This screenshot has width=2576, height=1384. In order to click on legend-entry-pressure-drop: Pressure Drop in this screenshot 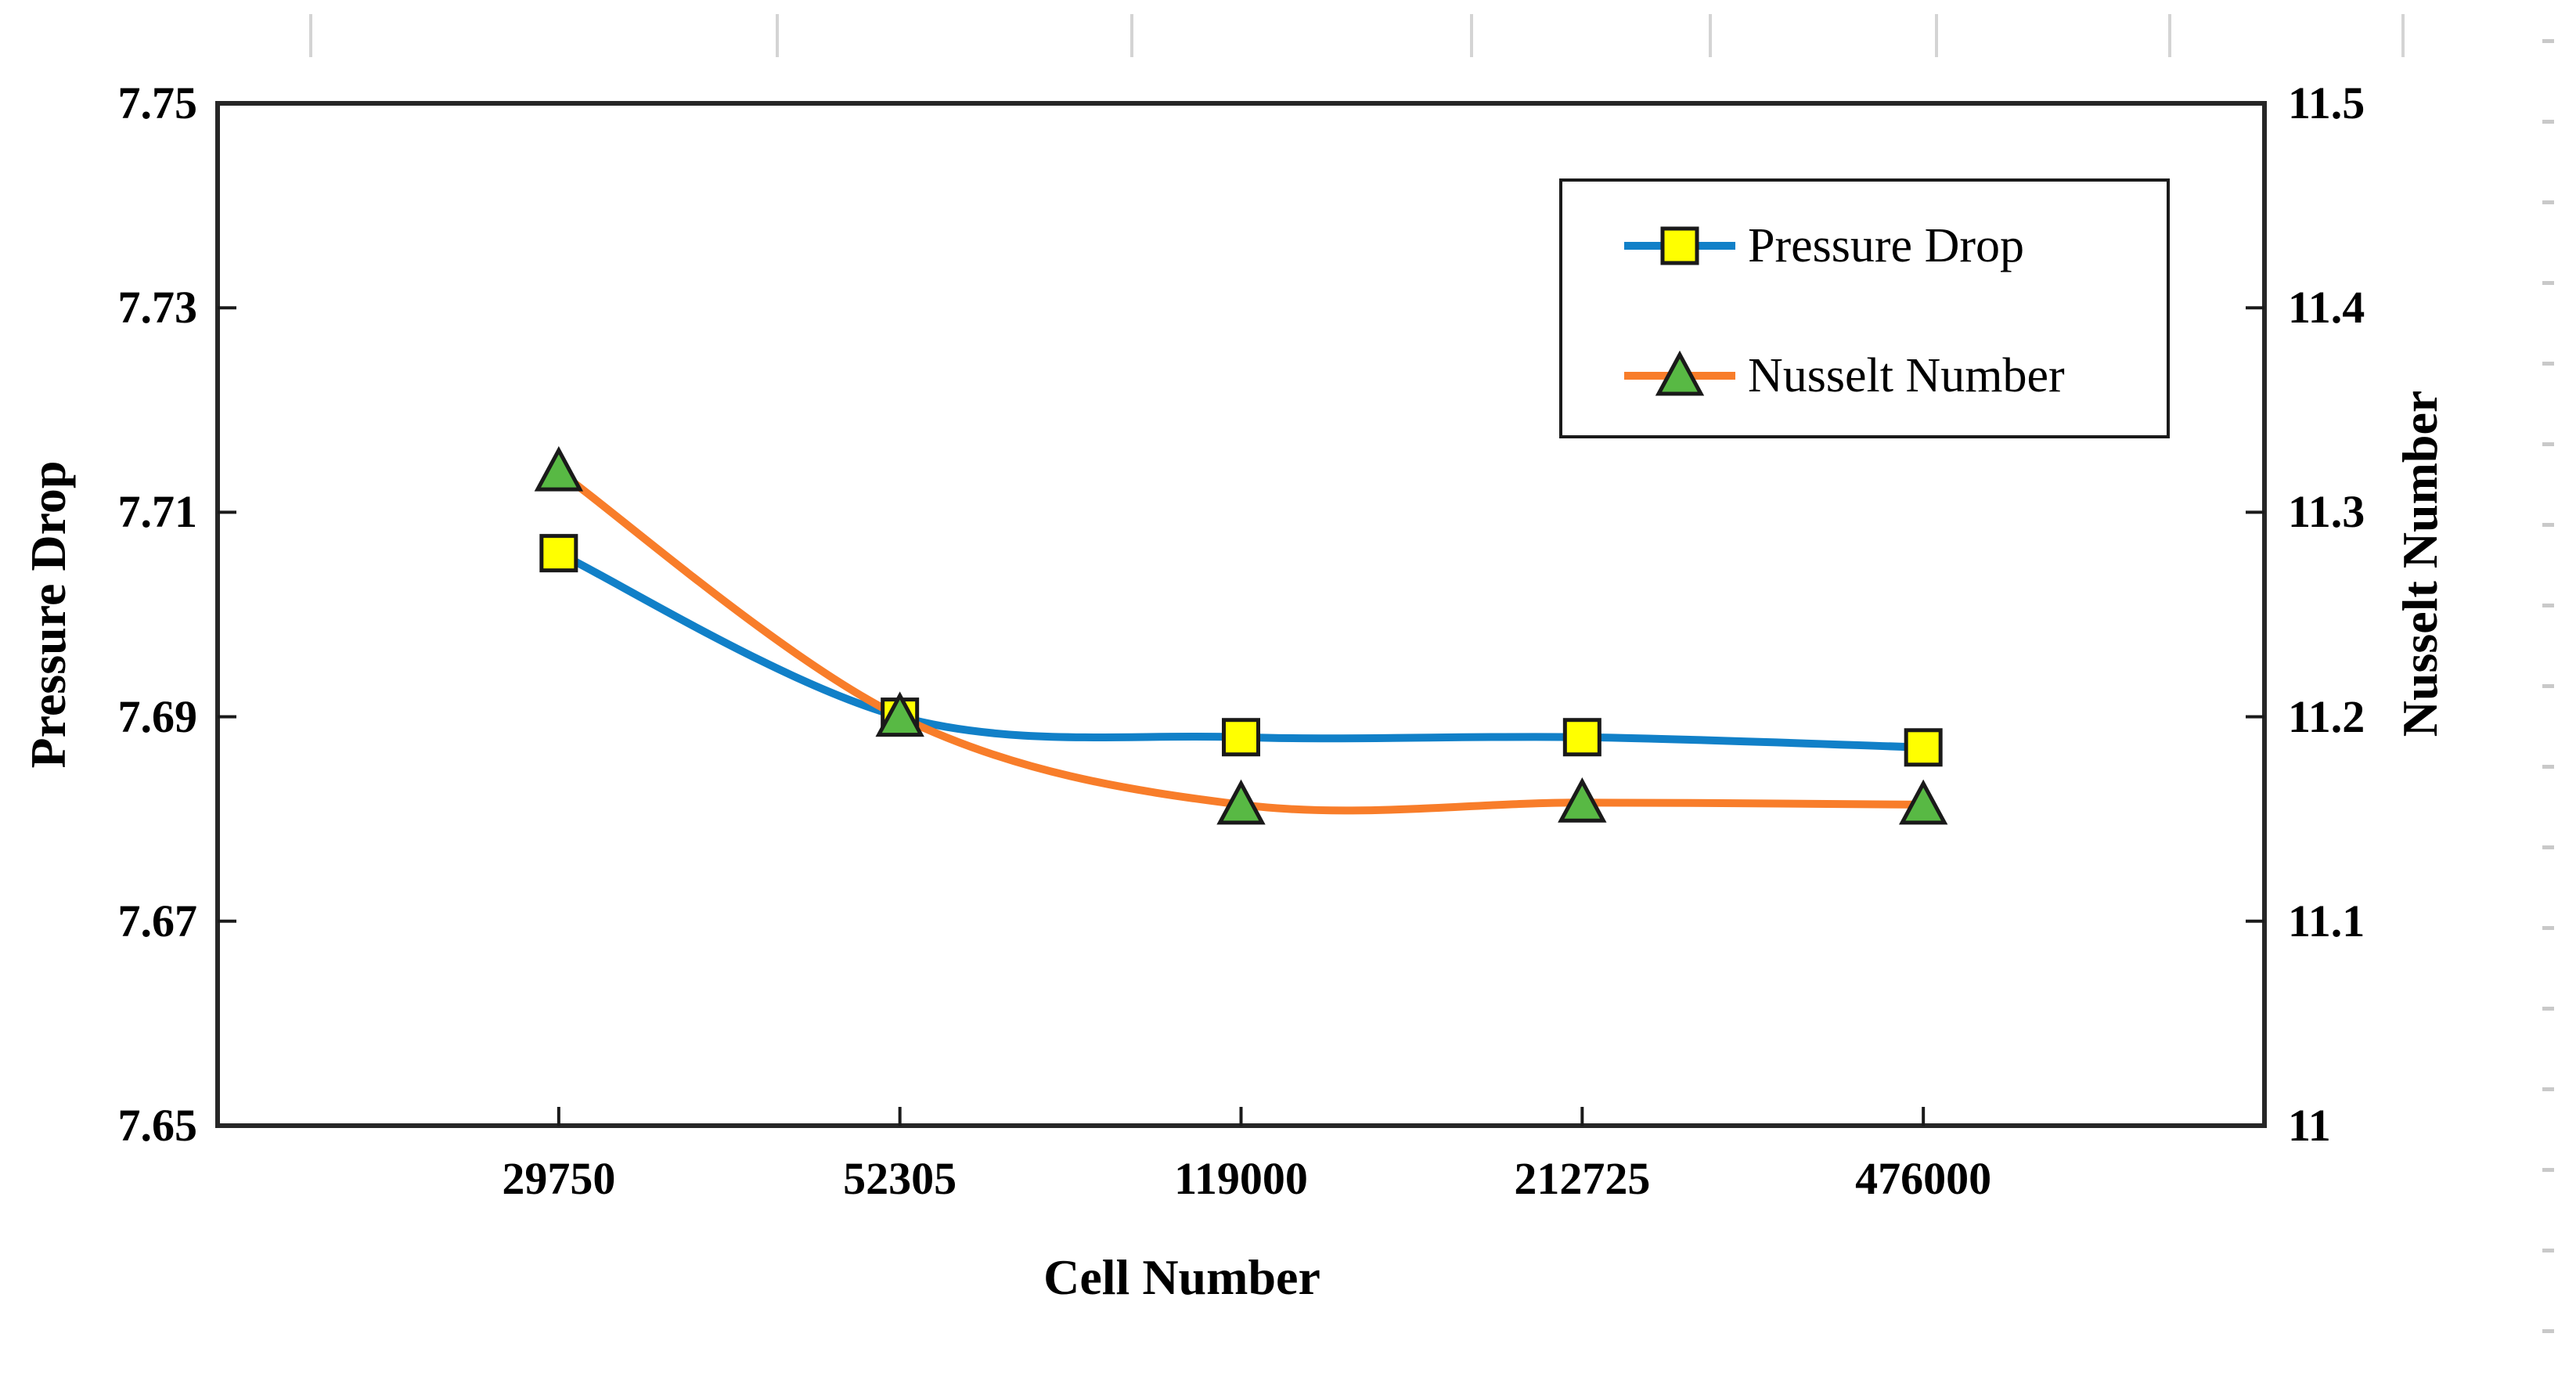, I will do `click(1822, 246)`.